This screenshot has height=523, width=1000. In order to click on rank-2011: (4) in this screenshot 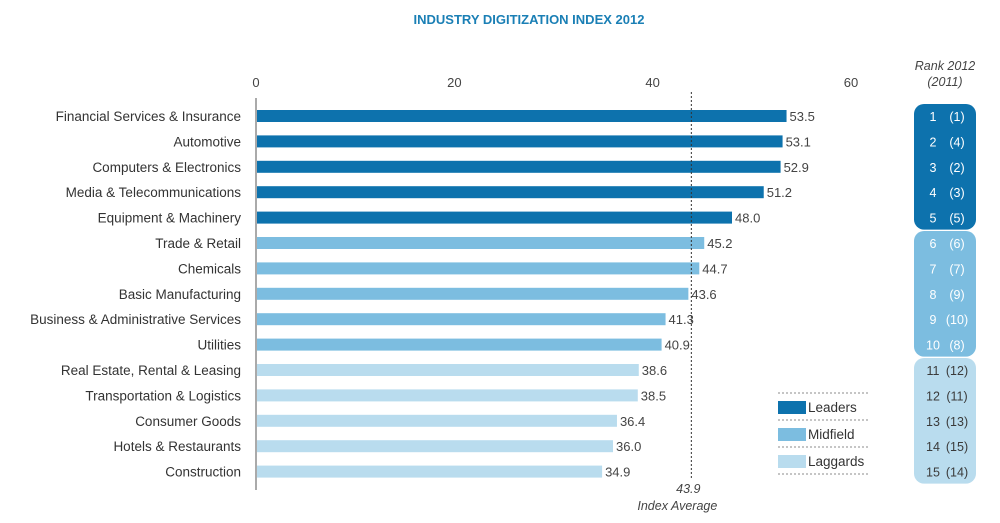, I will do `click(956, 142)`.